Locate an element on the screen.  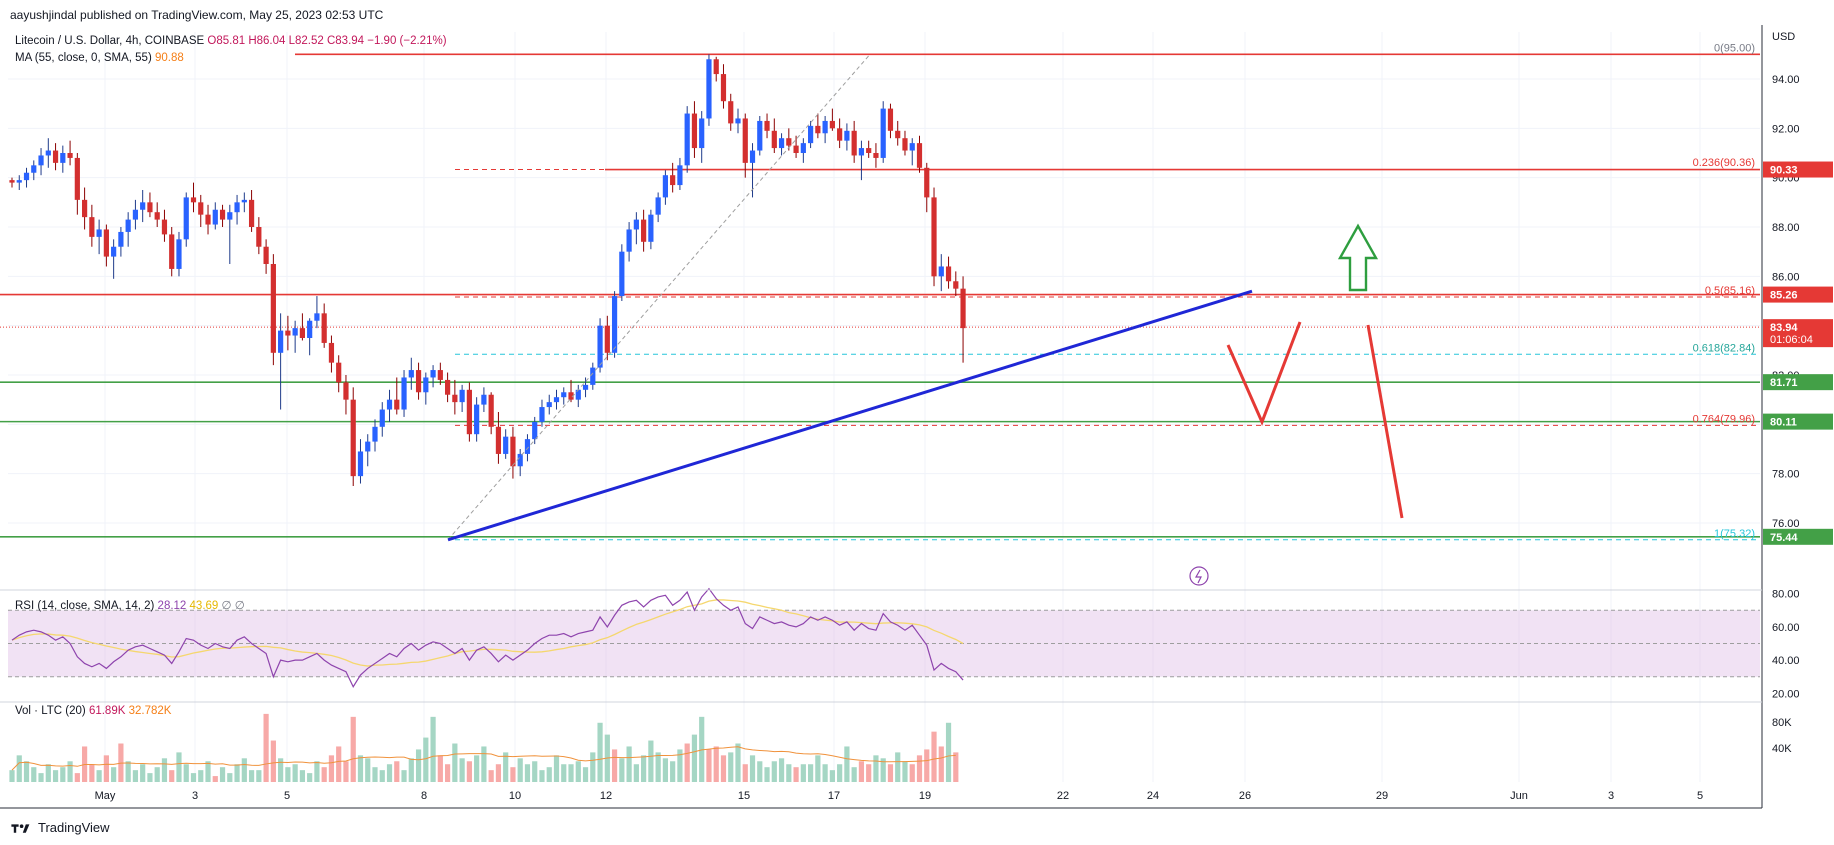
alert-icon is located at coordinates (1199, 576).